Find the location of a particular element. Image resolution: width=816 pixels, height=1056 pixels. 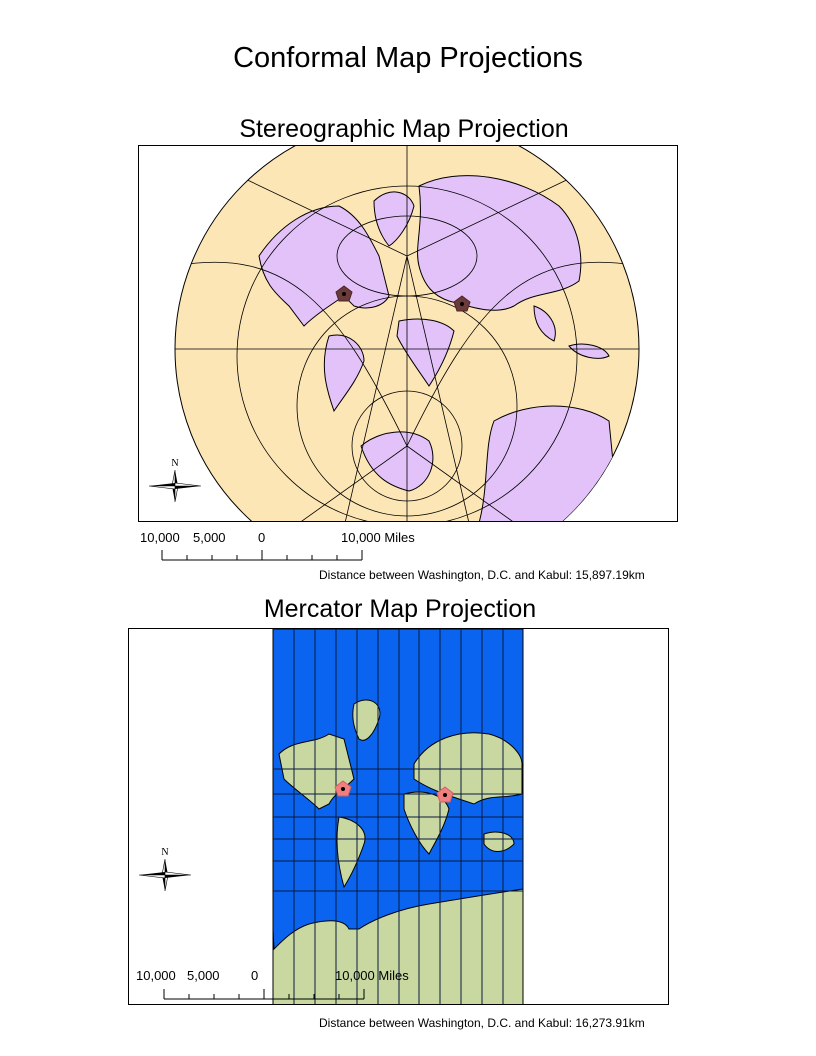

stereographic-scale-bar-ticks is located at coordinates (262, 555).